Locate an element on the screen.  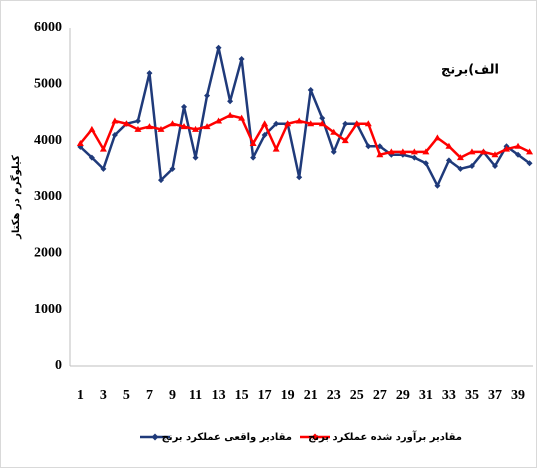
x-tick-label: 29 is located at coordinates (403, 395).